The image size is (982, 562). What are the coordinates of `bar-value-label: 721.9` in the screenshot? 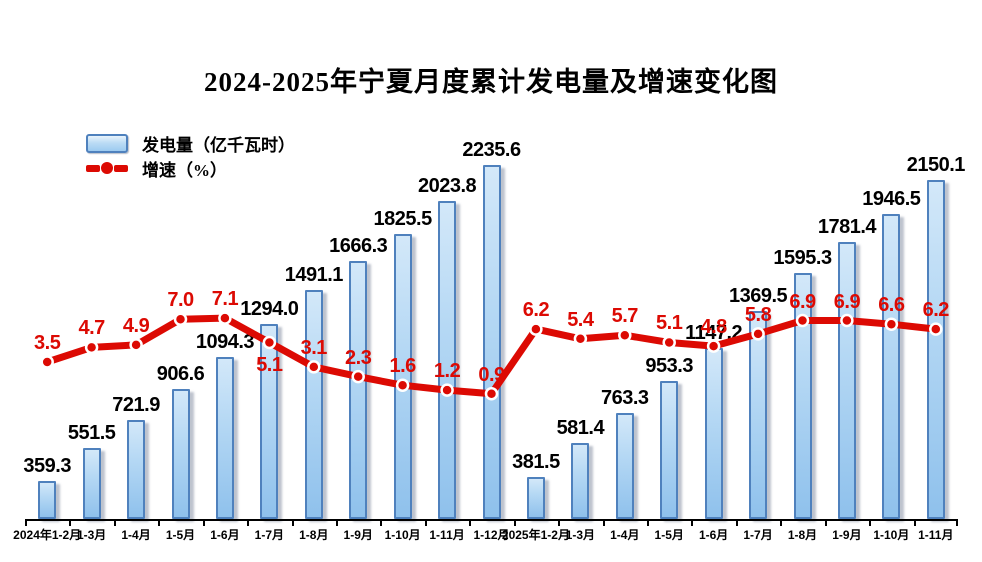 It's located at (136, 405).